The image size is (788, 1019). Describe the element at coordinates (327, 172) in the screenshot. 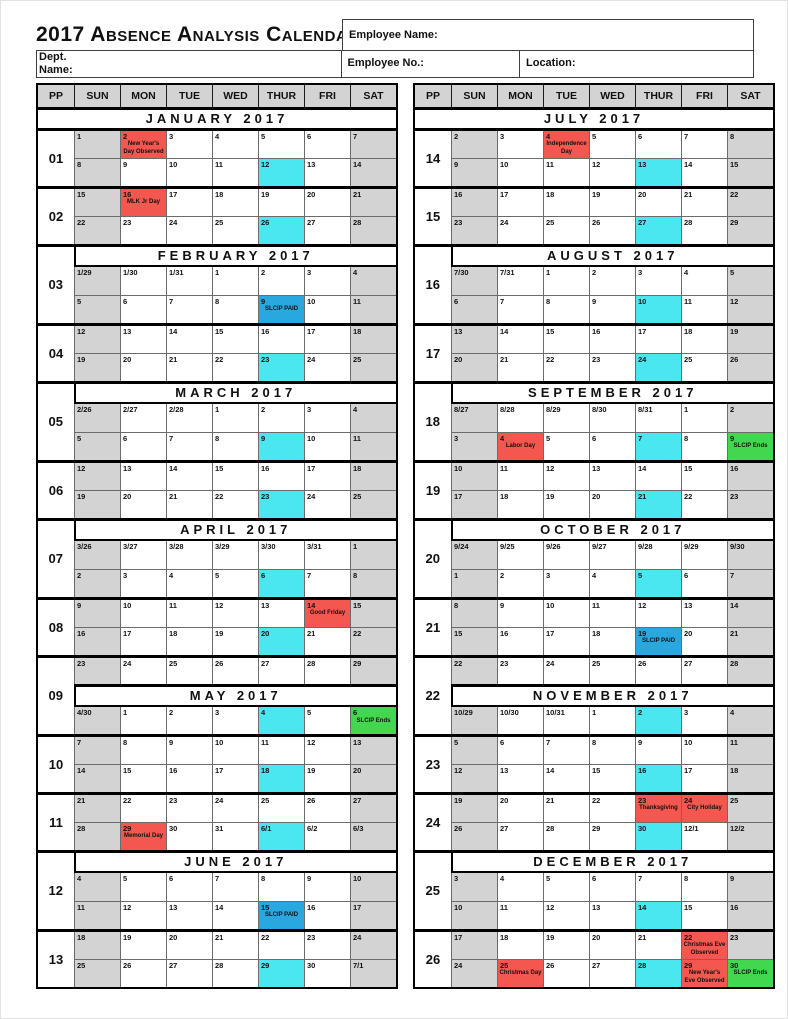

I see `day-cell: 13` at that location.